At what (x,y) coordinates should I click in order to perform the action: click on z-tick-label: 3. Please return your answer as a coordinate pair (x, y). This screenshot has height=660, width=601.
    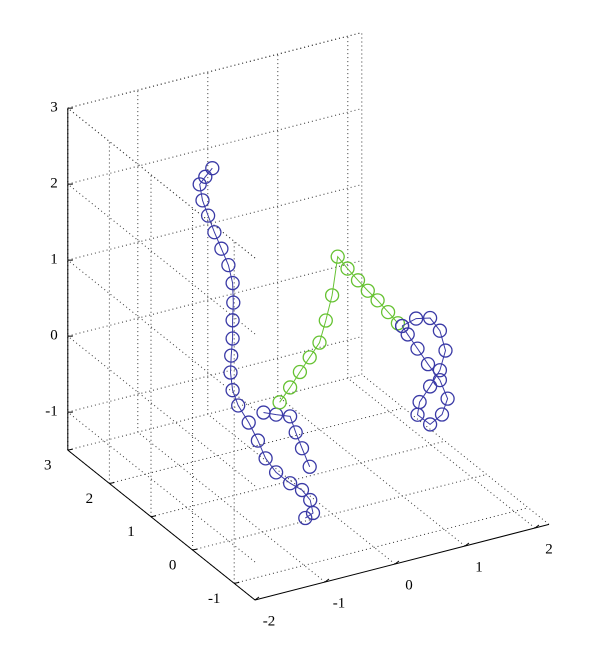
    Looking at the image, I should click on (54, 108).